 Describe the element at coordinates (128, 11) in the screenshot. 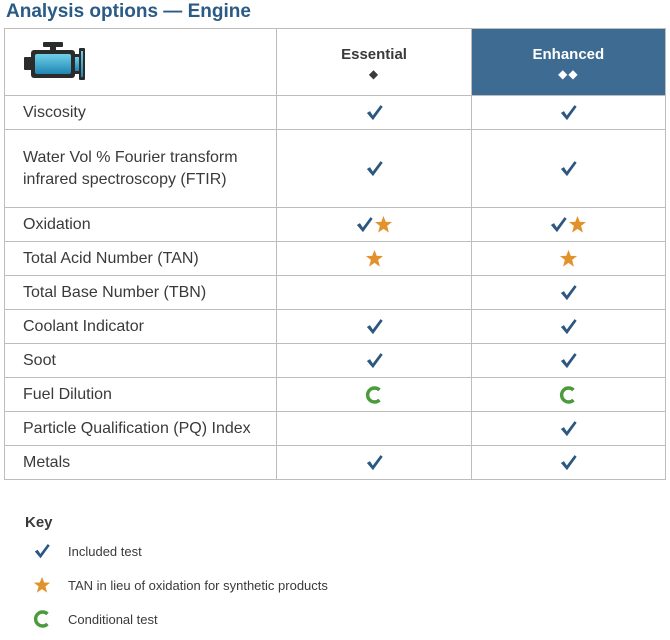

I see `page-title: Analysis options — Engine` at that location.